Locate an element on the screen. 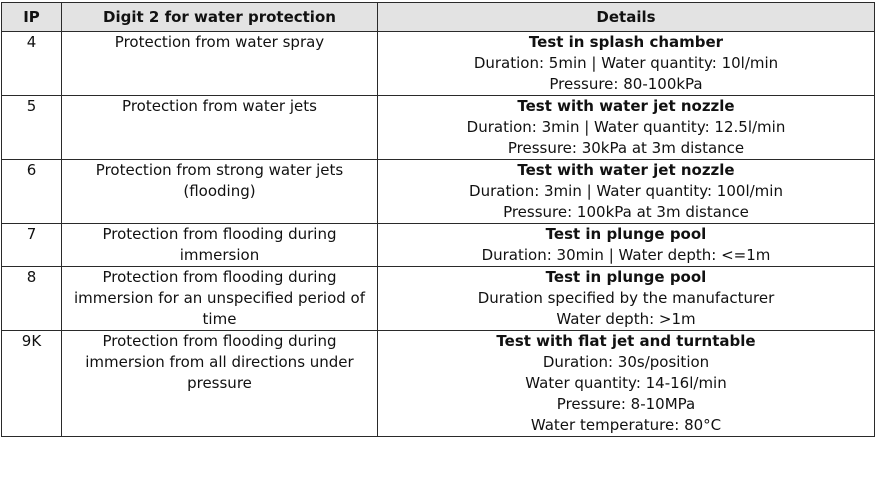 The image size is (876, 489). ip-code-cell: 5 is located at coordinates (31, 127).